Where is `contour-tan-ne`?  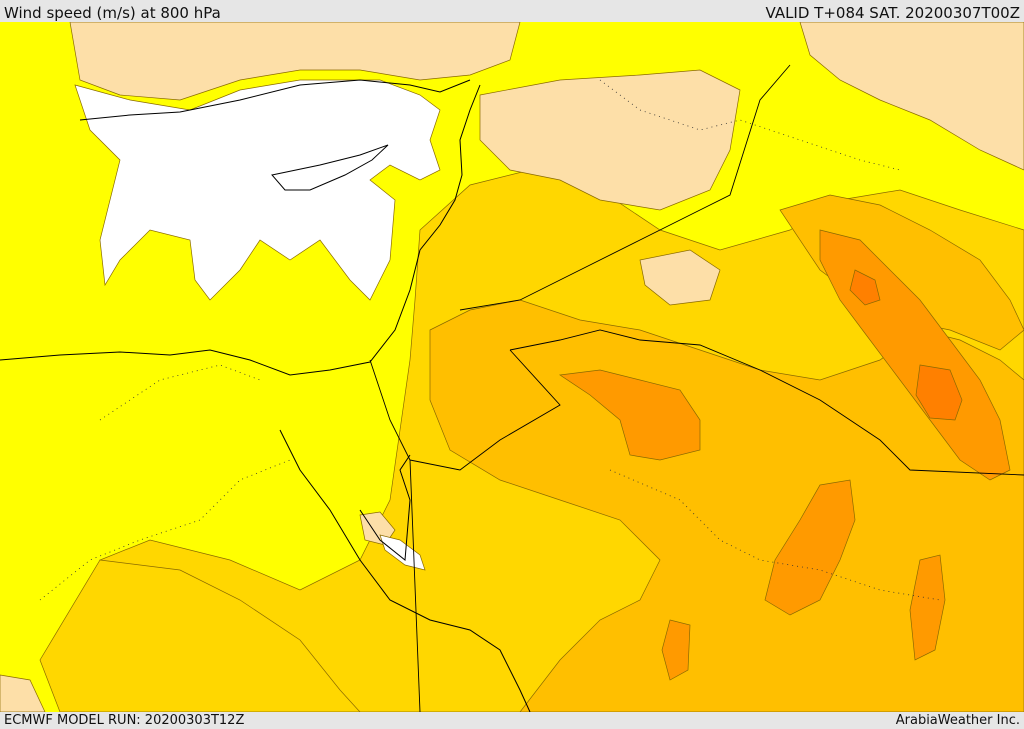 contour-tan-ne is located at coordinates (911, 96).